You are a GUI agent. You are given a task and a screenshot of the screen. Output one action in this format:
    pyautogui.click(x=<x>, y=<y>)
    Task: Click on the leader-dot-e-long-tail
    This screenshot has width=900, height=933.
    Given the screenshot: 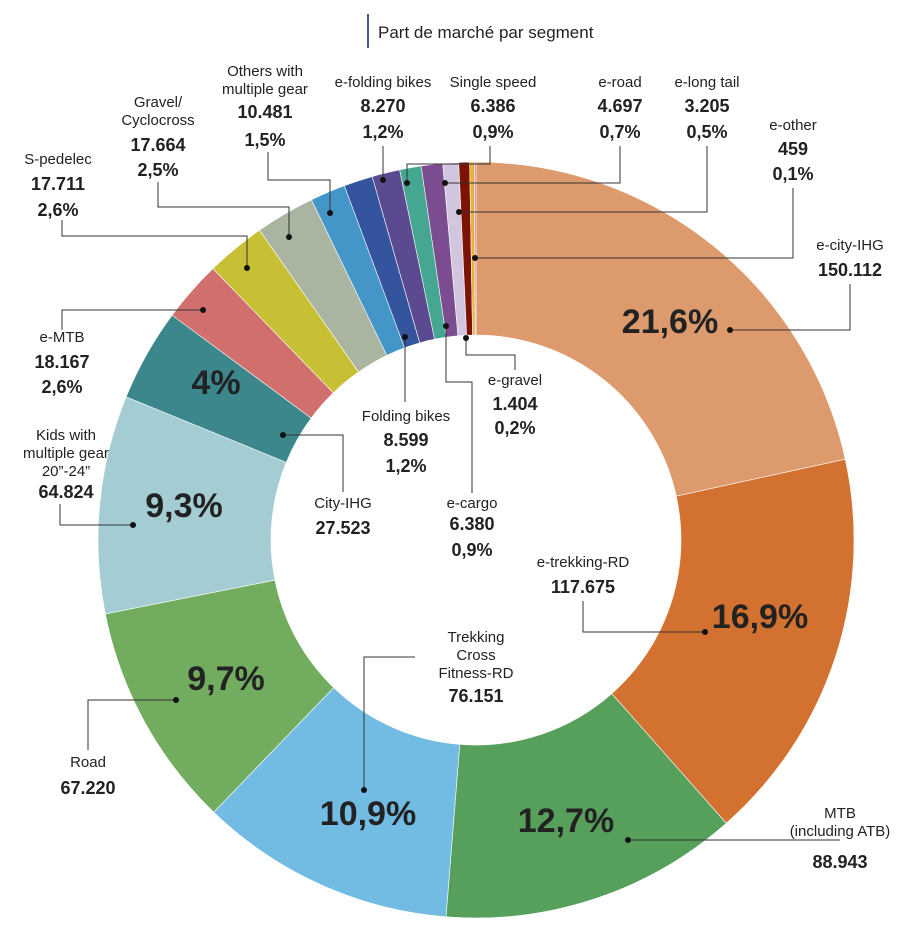 What is the action you would take?
    pyautogui.click(x=459, y=212)
    